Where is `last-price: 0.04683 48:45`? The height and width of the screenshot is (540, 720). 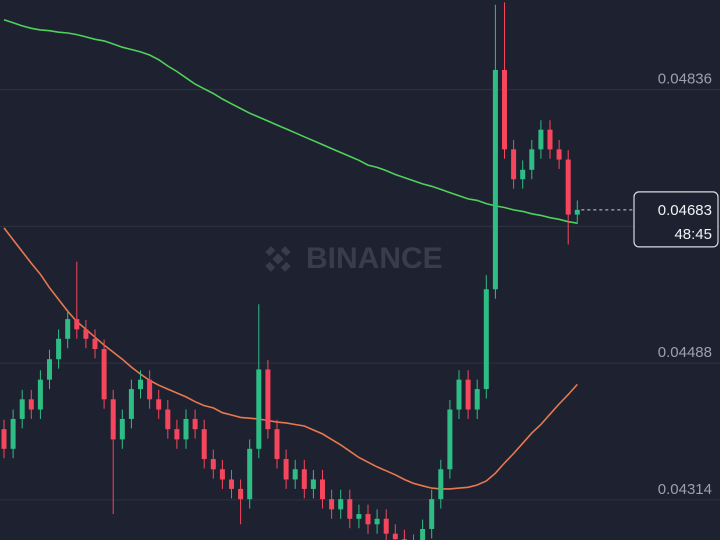
last-price: 0.04683 48:45 is located at coordinates (650, 219).